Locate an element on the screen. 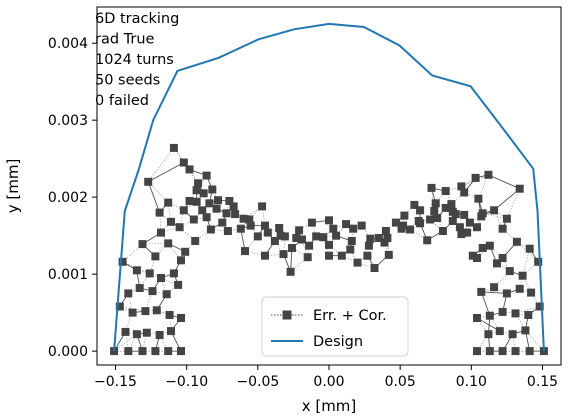  x-tick-label: −0.10 is located at coordinates (186, 382).